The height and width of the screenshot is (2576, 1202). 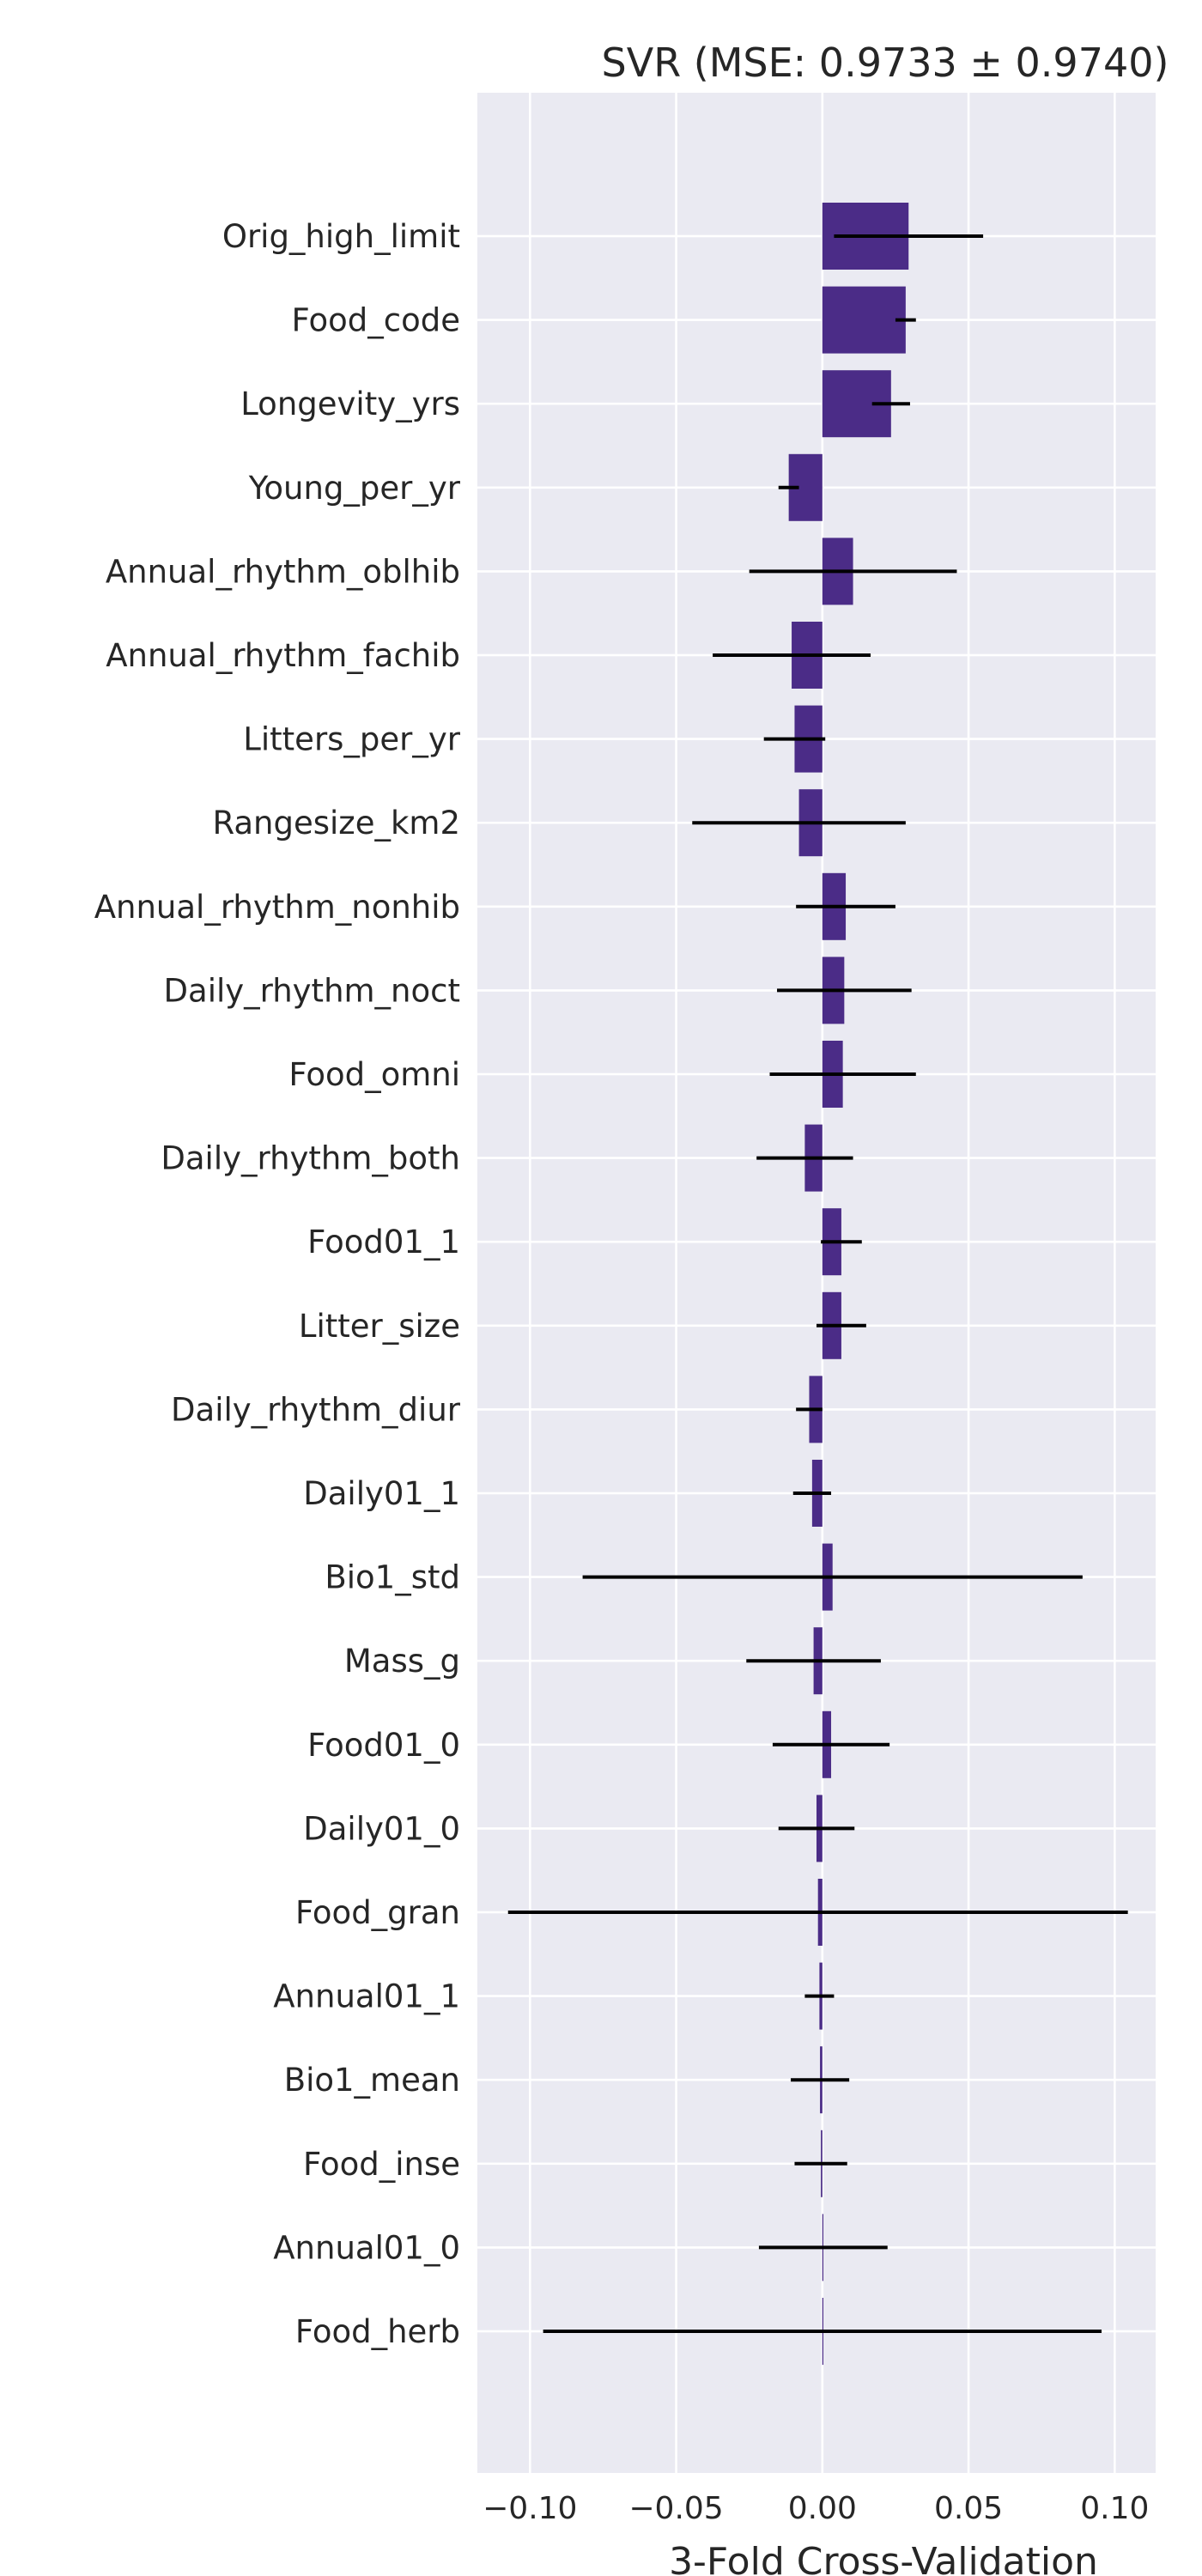 I want to click on category-label: Daily01_1, so click(x=382, y=1493).